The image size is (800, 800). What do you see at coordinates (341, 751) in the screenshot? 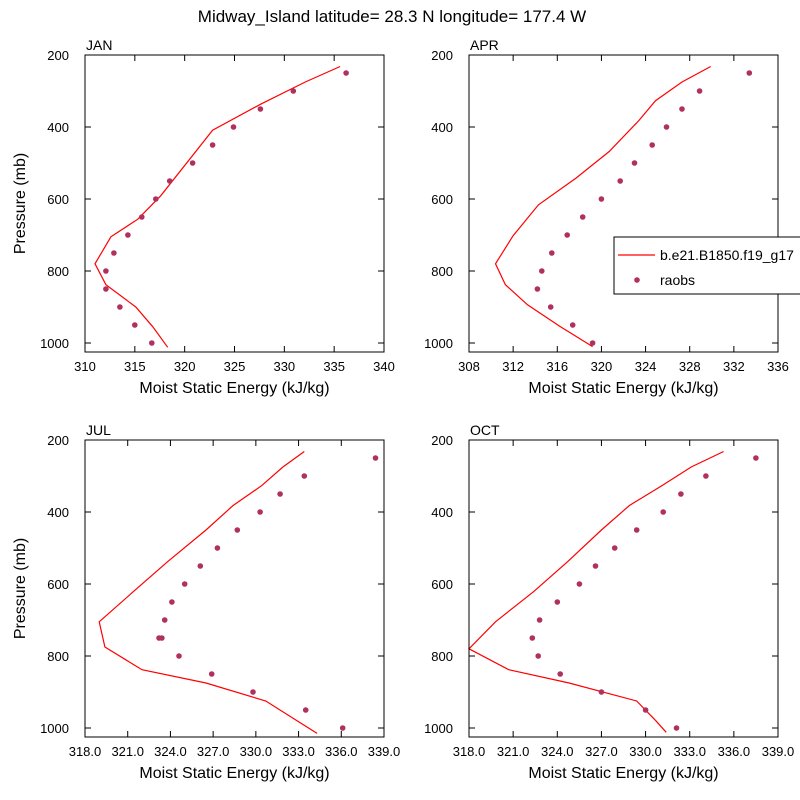
I see `x-tick-label: 336.0` at bounding box center [341, 751].